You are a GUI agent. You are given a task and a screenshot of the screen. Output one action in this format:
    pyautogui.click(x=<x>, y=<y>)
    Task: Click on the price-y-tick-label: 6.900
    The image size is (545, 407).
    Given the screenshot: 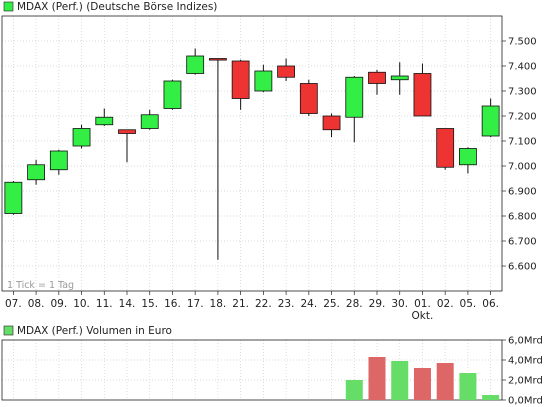 What is the action you would take?
    pyautogui.click(x=522, y=192)
    